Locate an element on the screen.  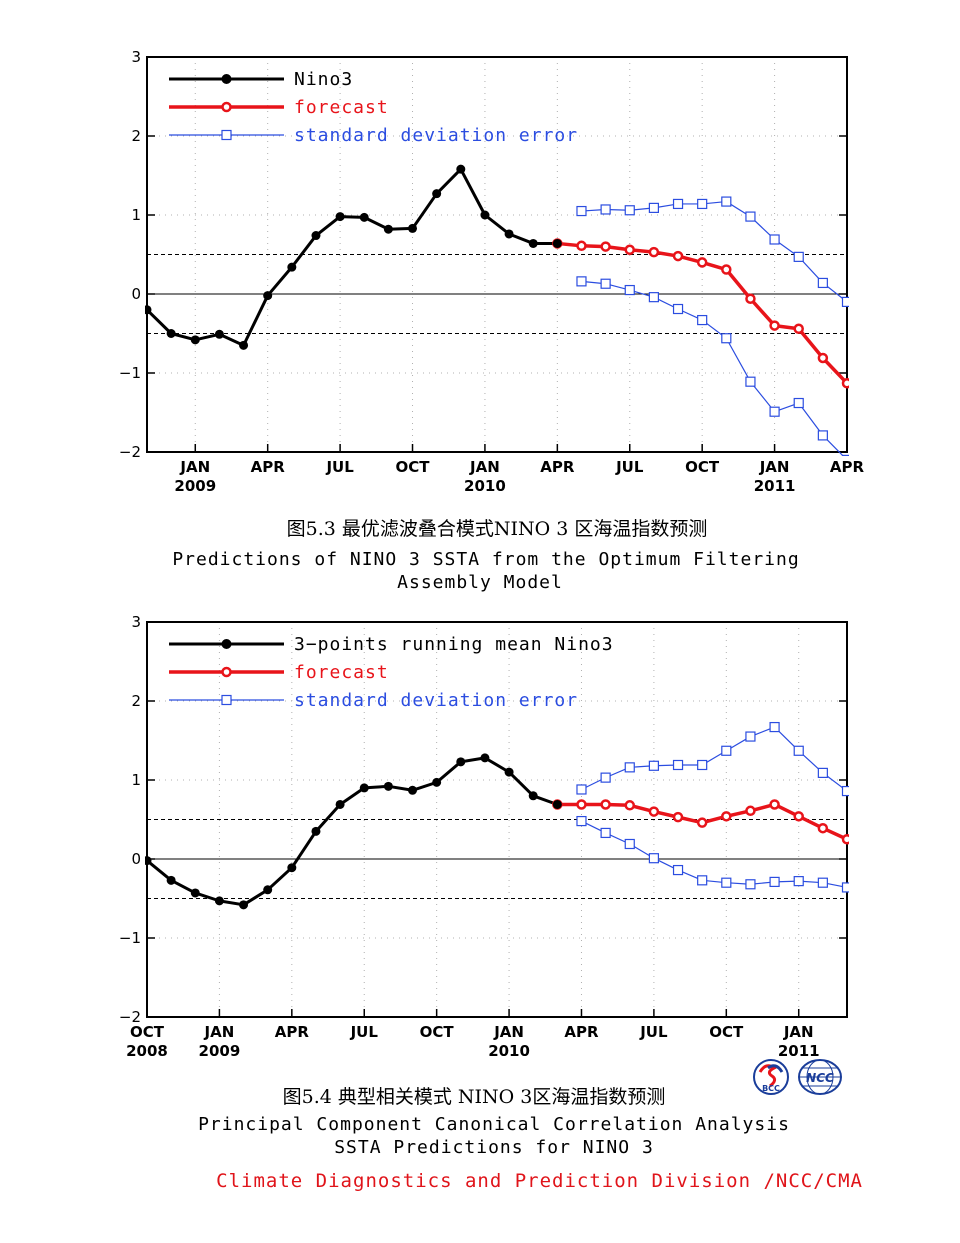
lower-error-line is located at coordinates (714, 854).